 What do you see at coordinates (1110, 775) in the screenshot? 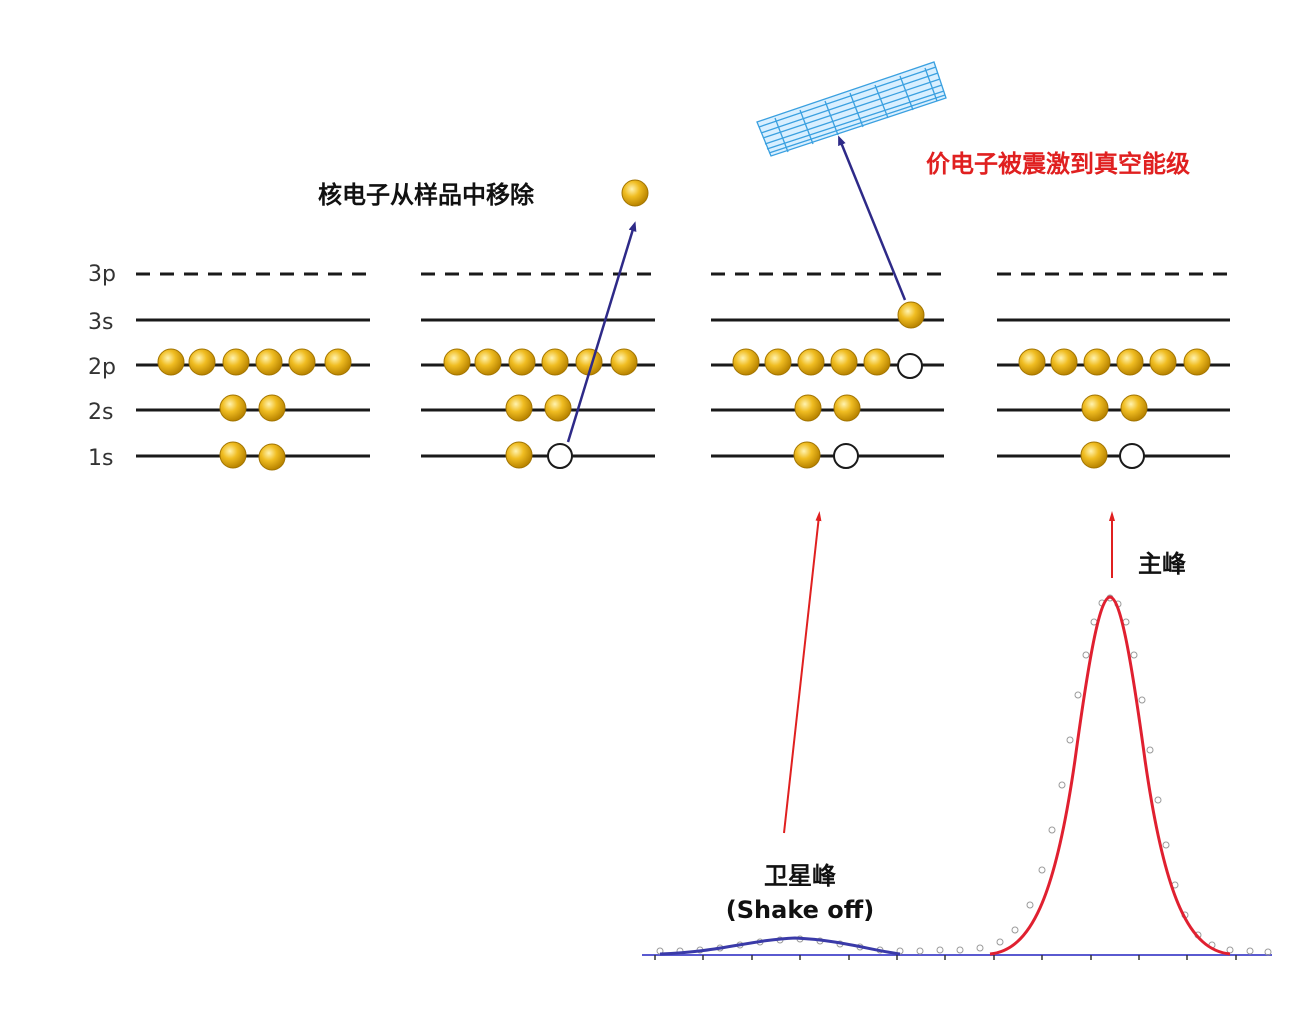
I see `main-peak-fit` at bounding box center [1110, 775].